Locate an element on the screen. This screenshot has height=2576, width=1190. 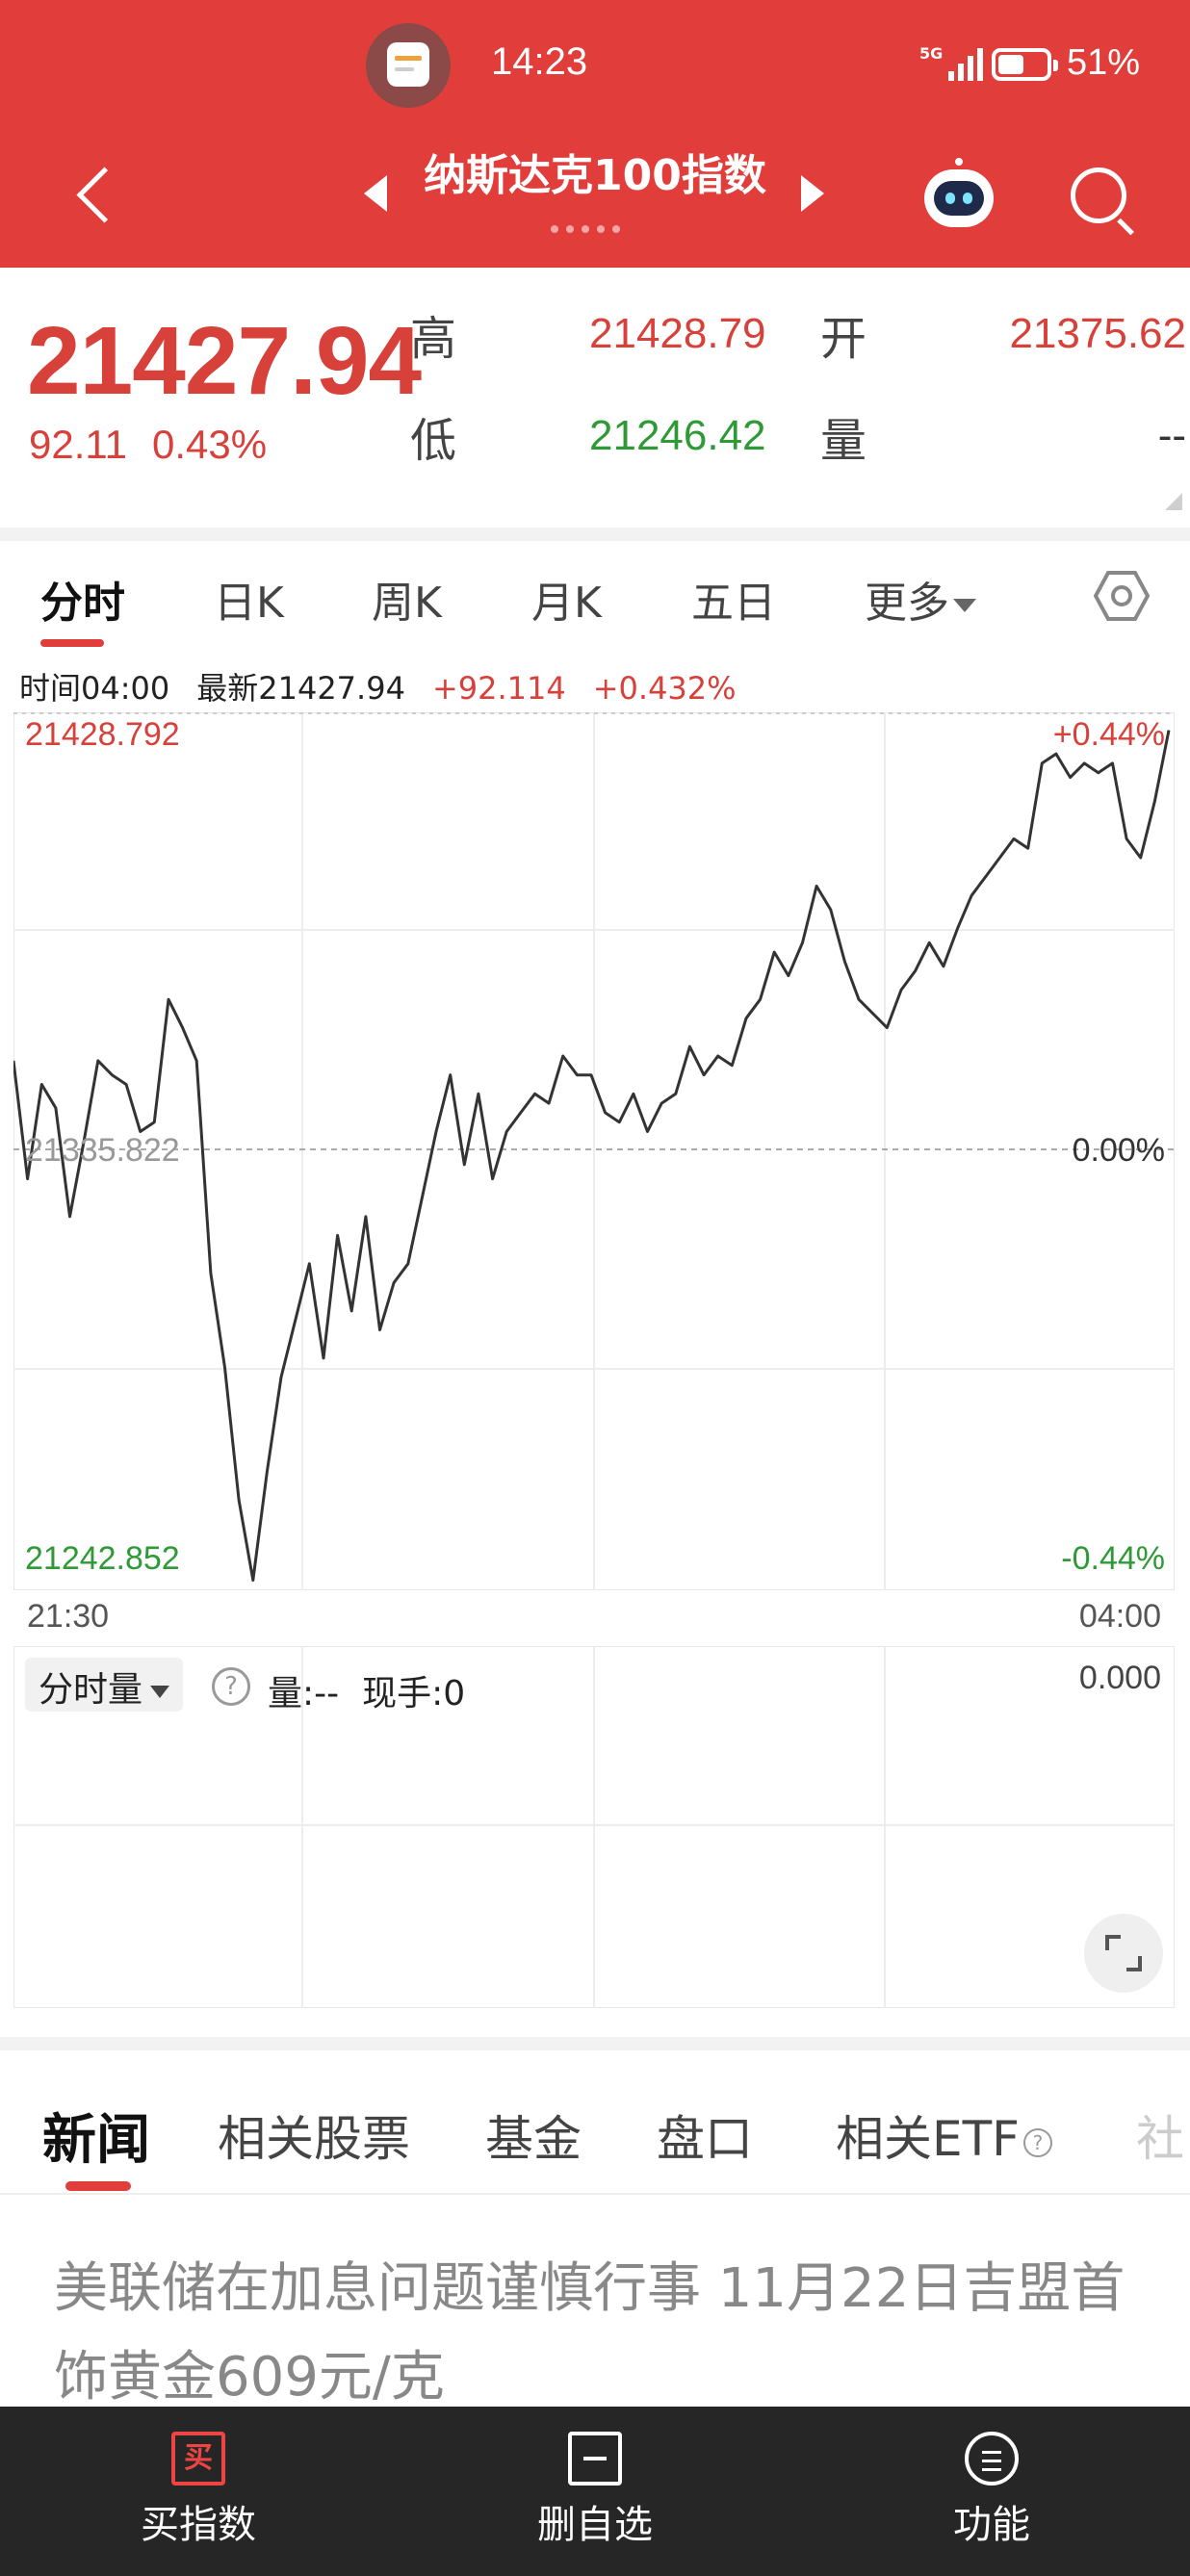
pct-high-label: +0.44% is located at coordinates (1109, 735).